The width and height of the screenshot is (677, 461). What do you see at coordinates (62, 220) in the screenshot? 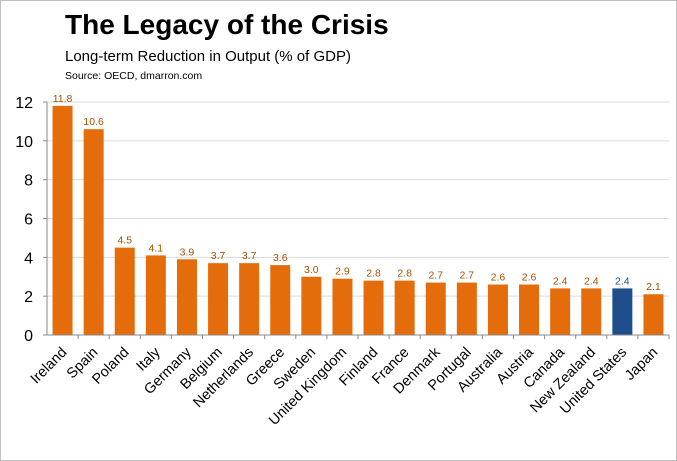
I see `bar-ireland` at bounding box center [62, 220].